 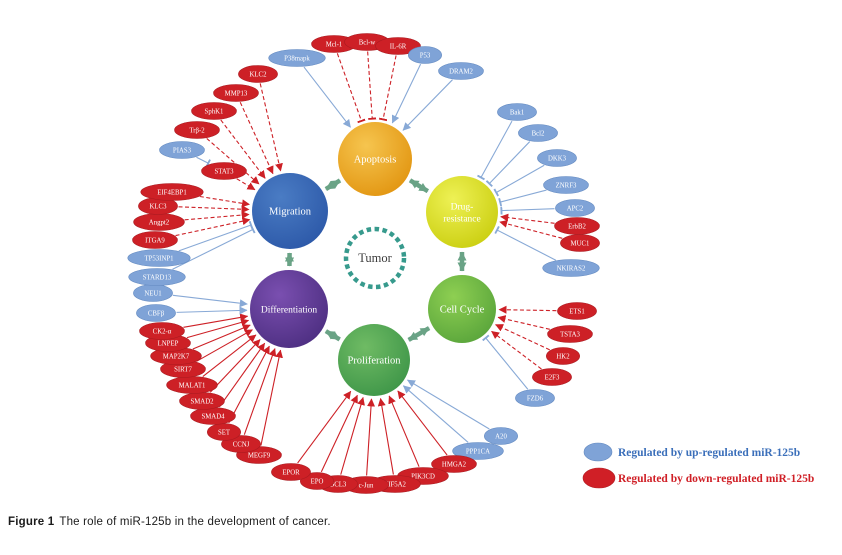 I want to click on gene-node-stat3: STAT3, so click(x=224, y=171).